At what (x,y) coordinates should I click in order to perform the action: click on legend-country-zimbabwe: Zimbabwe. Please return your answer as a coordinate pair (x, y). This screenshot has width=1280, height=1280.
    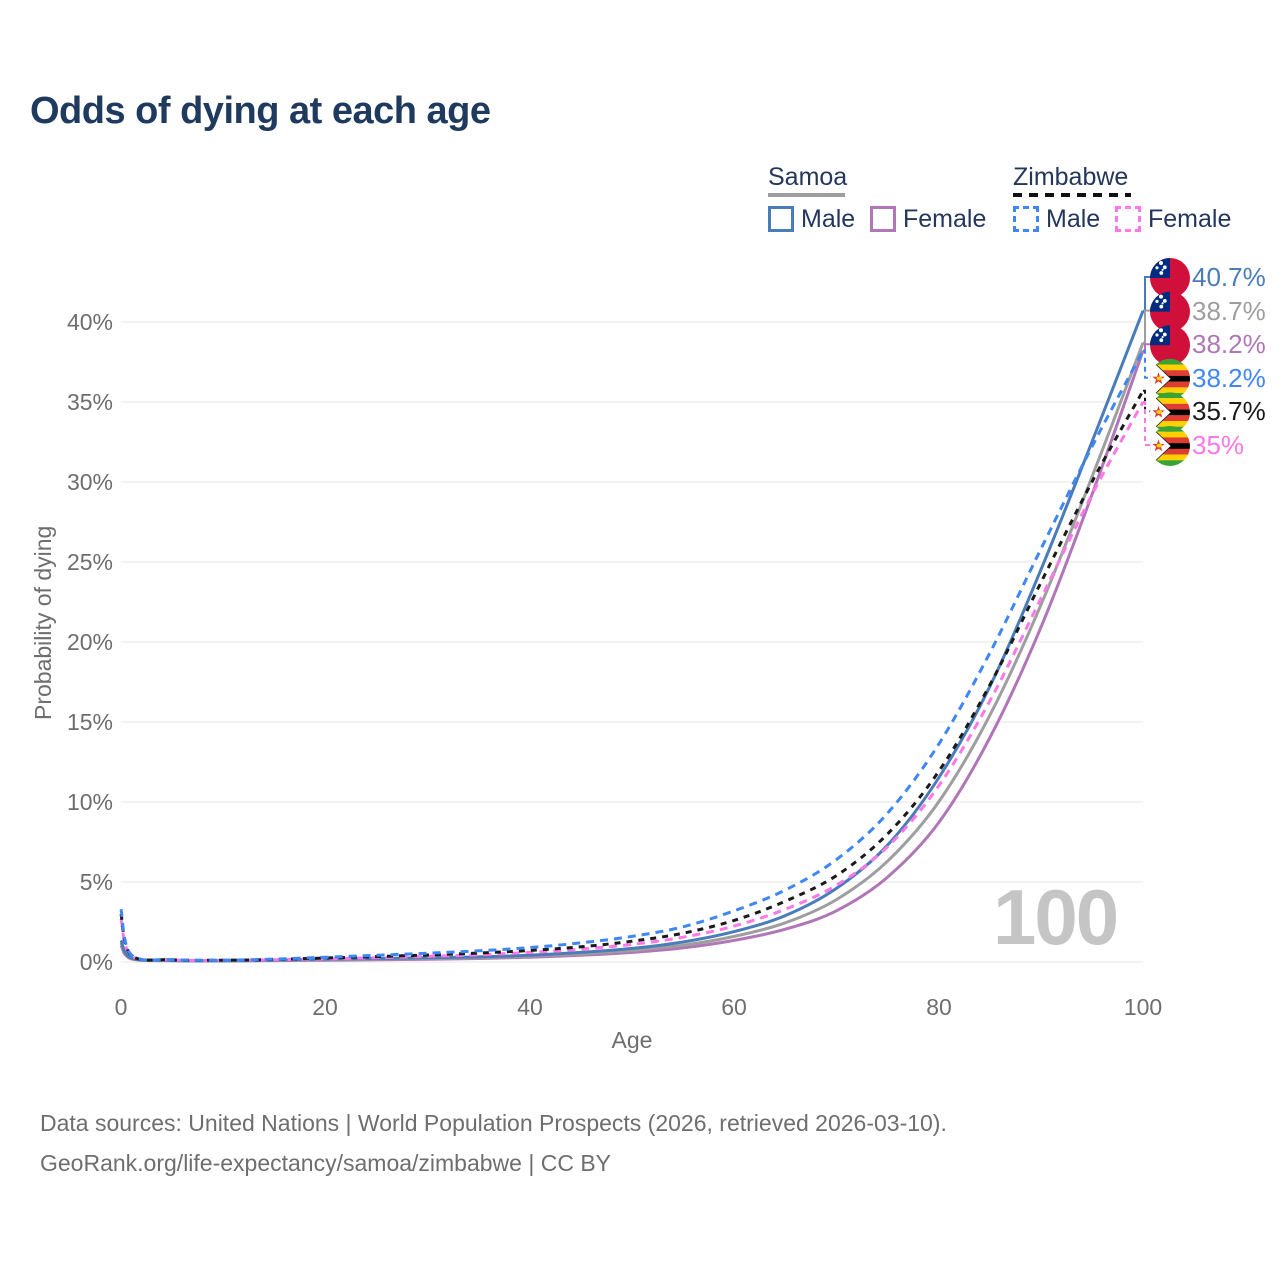
    Looking at the image, I should click on (1071, 177).